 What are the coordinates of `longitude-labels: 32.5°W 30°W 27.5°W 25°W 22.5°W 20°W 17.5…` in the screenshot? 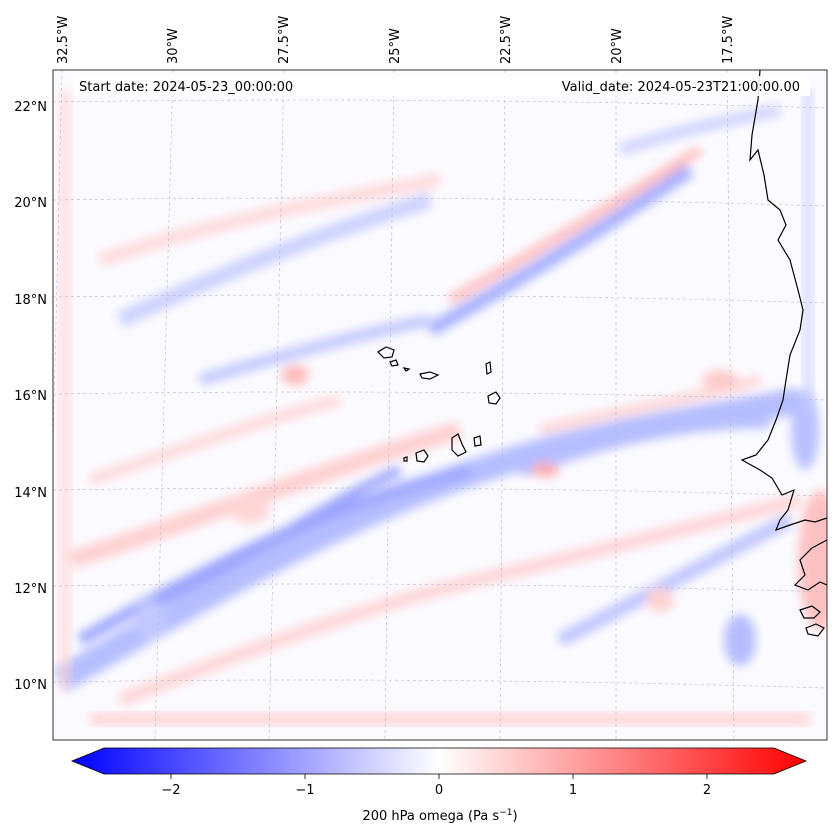 It's located at (396, 40).